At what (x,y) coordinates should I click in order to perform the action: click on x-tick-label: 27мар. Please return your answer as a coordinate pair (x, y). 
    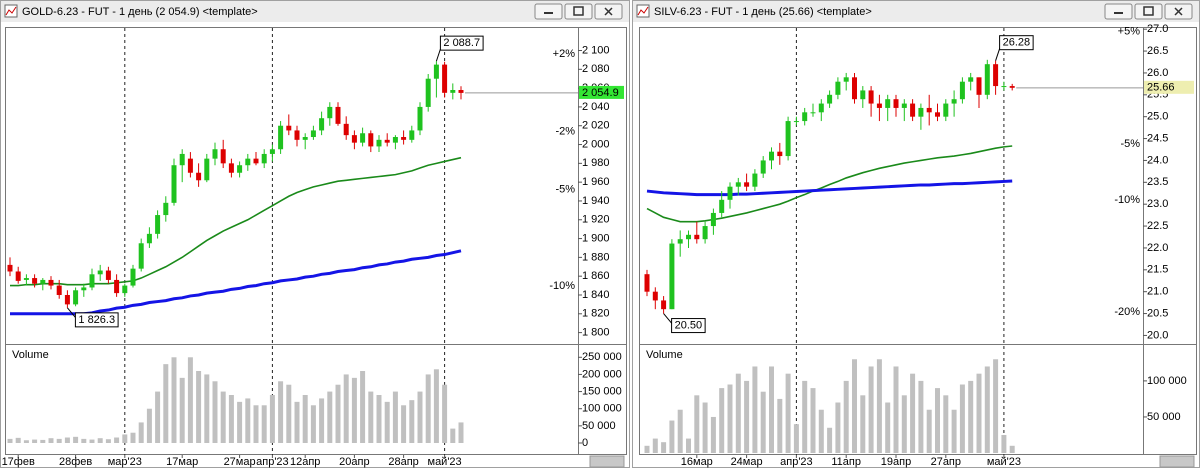
    Looking at the image, I should click on (240, 462).